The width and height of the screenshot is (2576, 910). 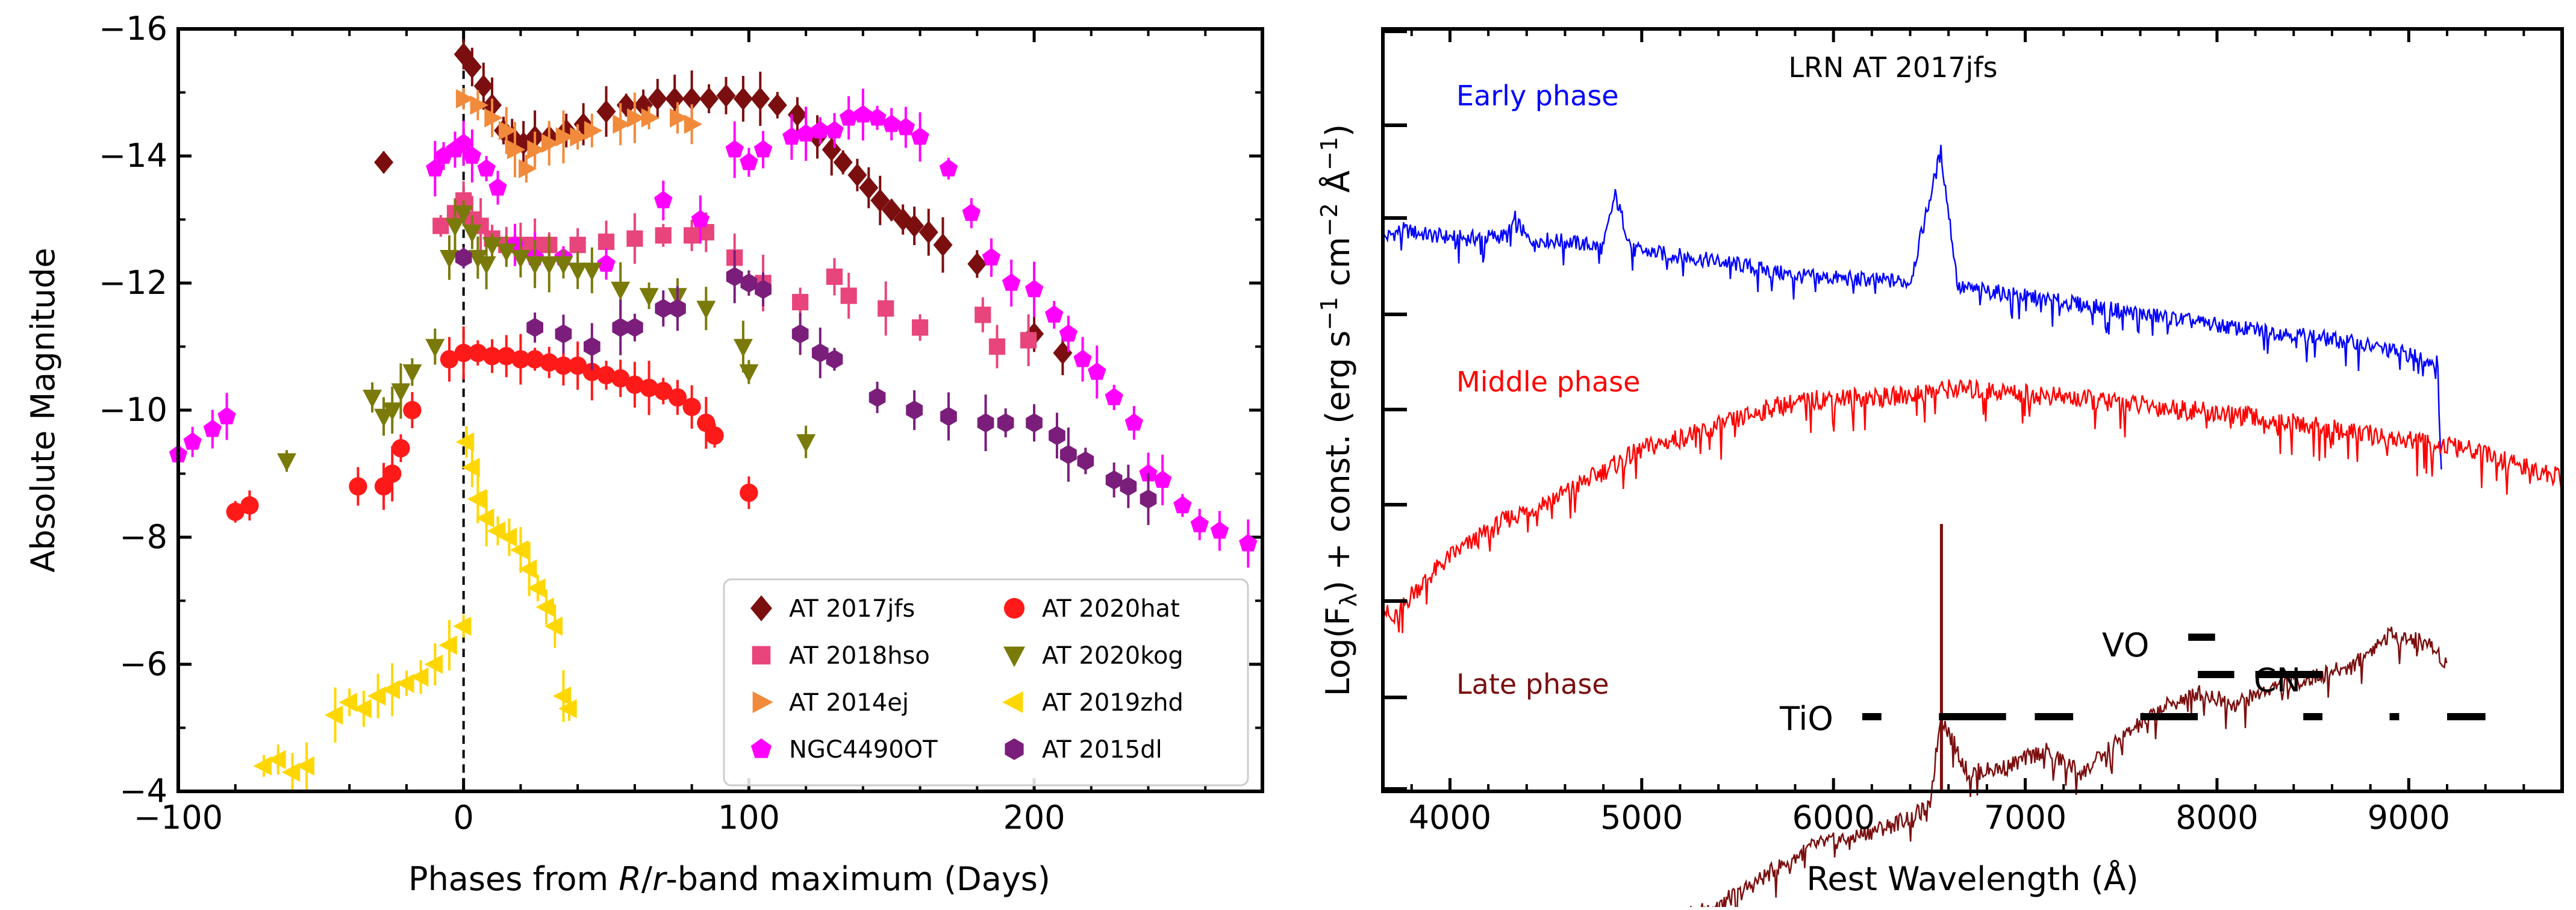 I want to click on left-y-tick-label: −8, so click(x=143, y=537).